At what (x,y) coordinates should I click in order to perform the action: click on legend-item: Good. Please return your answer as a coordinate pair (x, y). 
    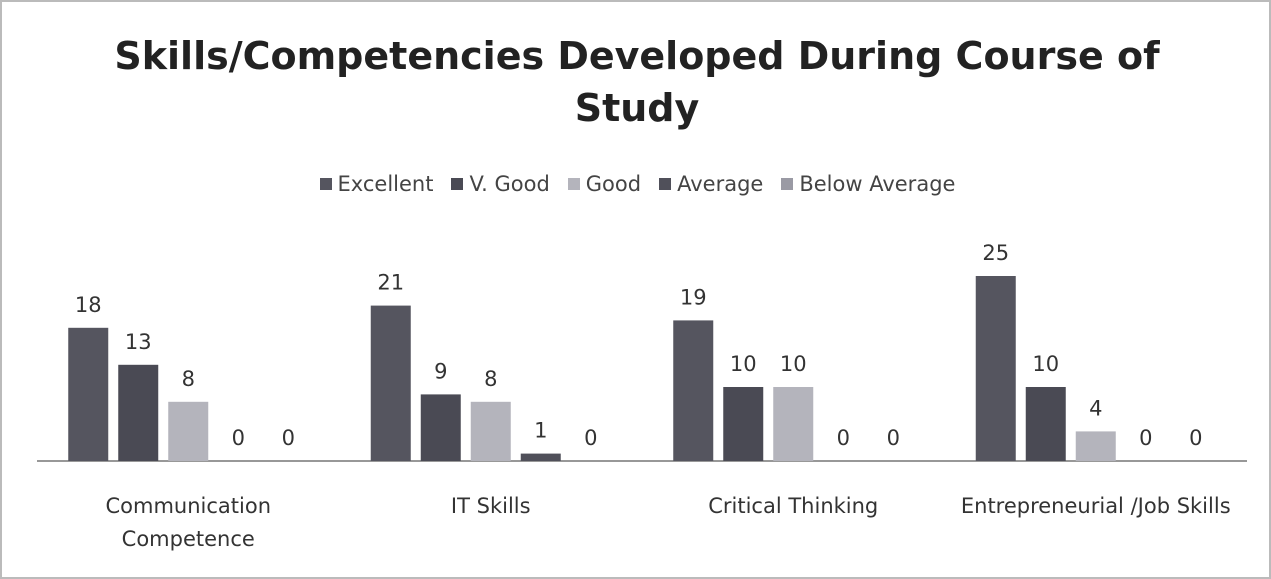
    Looking at the image, I should click on (604, 184).